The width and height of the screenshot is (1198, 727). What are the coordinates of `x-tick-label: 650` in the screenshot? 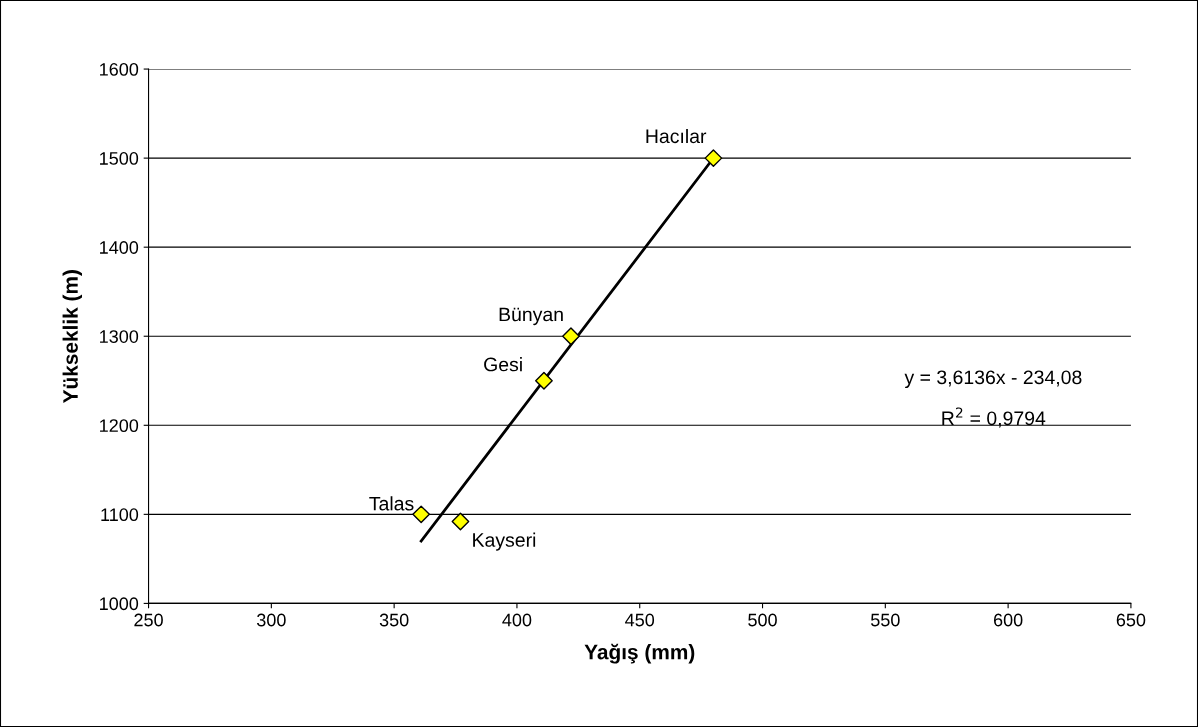 It's located at (1131, 620).